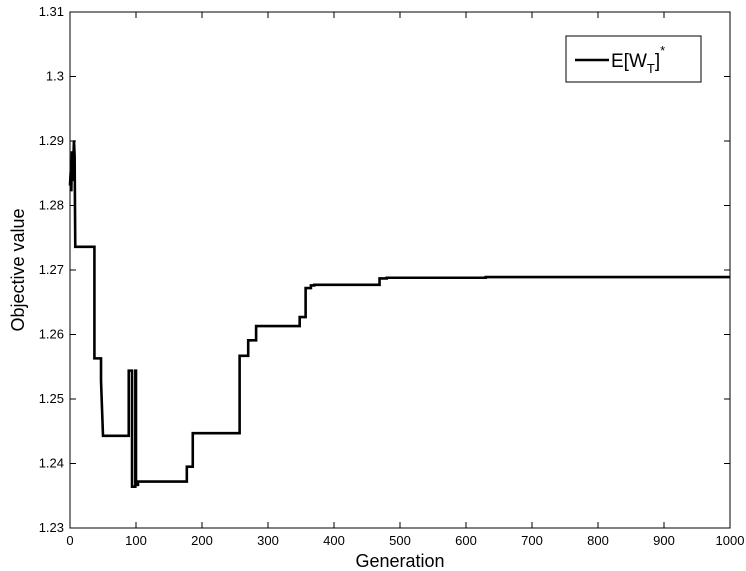 This screenshot has width=746, height=571. I want to click on x-tick-label: 100, so click(136, 540).